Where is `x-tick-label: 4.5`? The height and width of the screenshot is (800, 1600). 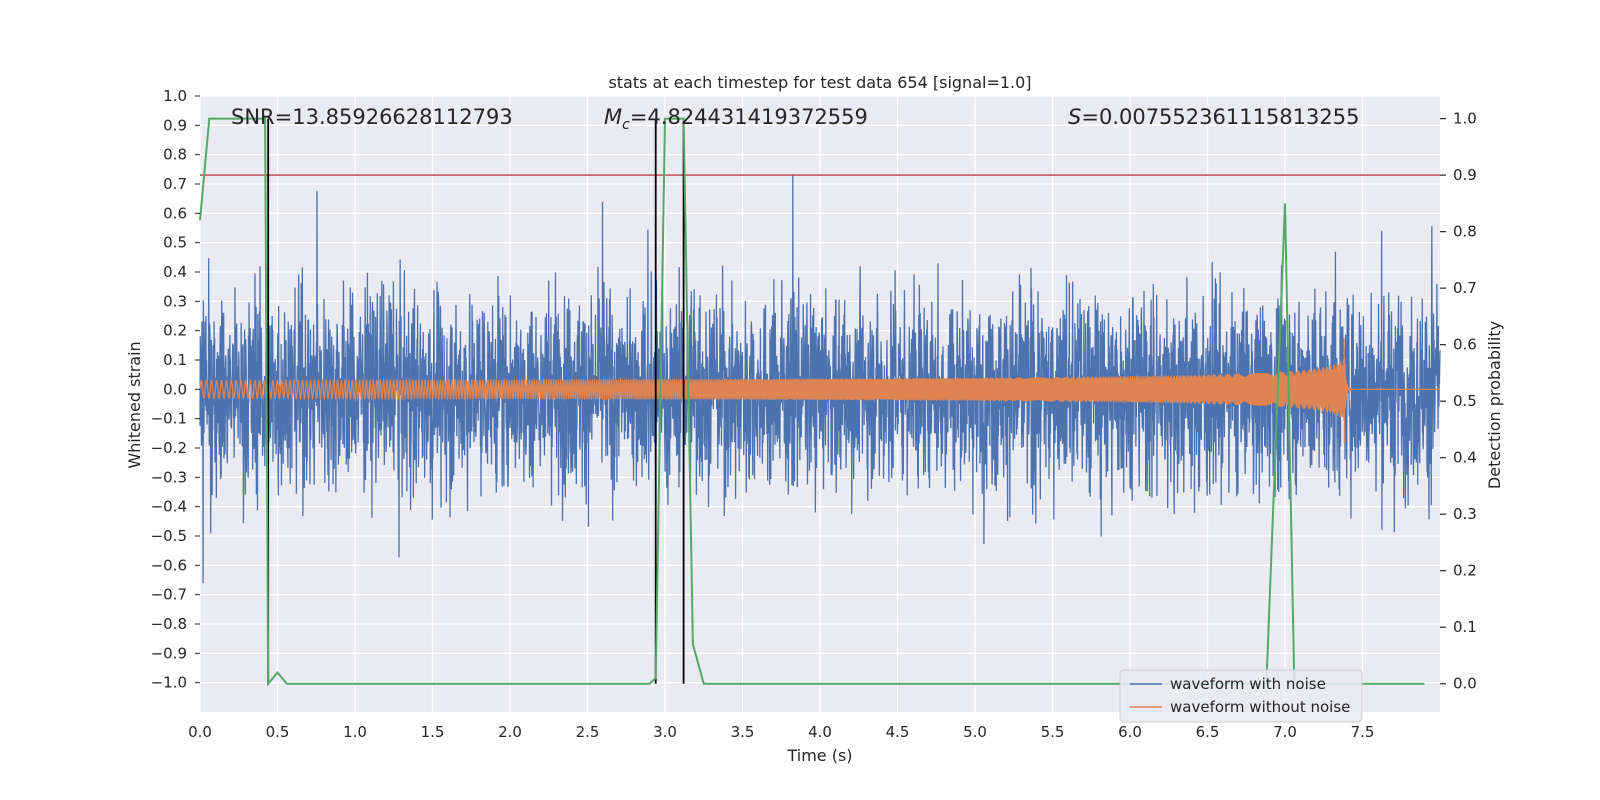 x-tick-label: 4.5 is located at coordinates (898, 732).